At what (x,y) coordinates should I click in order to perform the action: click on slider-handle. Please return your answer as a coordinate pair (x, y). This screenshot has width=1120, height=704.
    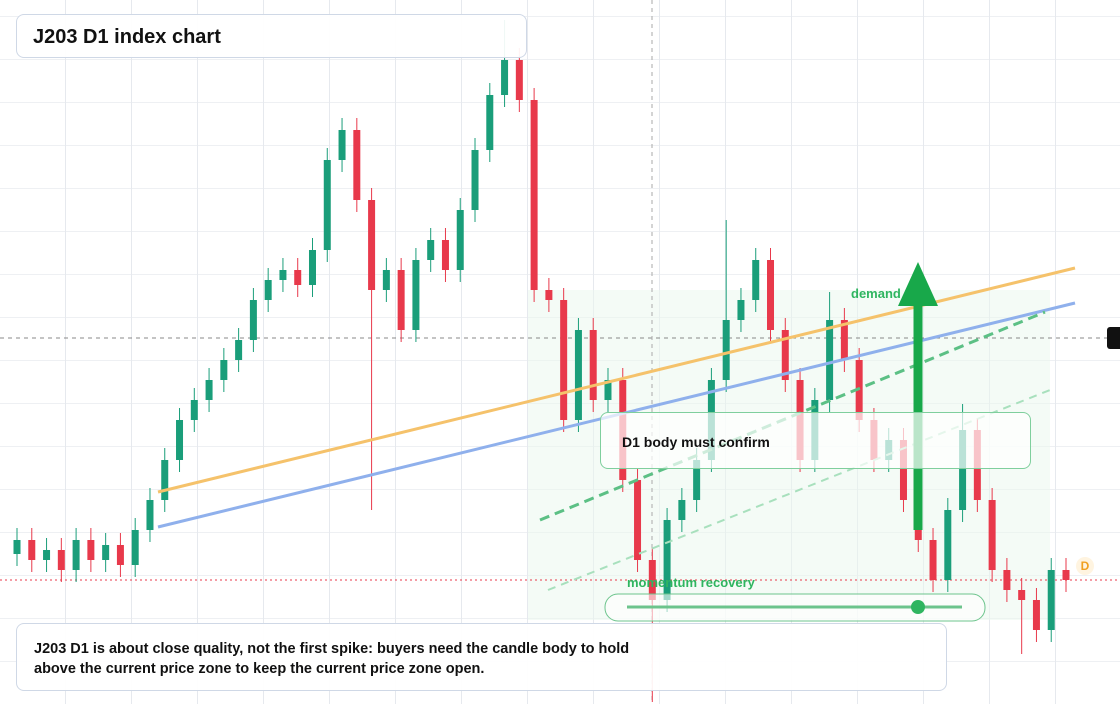
    Looking at the image, I should click on (918, 607).